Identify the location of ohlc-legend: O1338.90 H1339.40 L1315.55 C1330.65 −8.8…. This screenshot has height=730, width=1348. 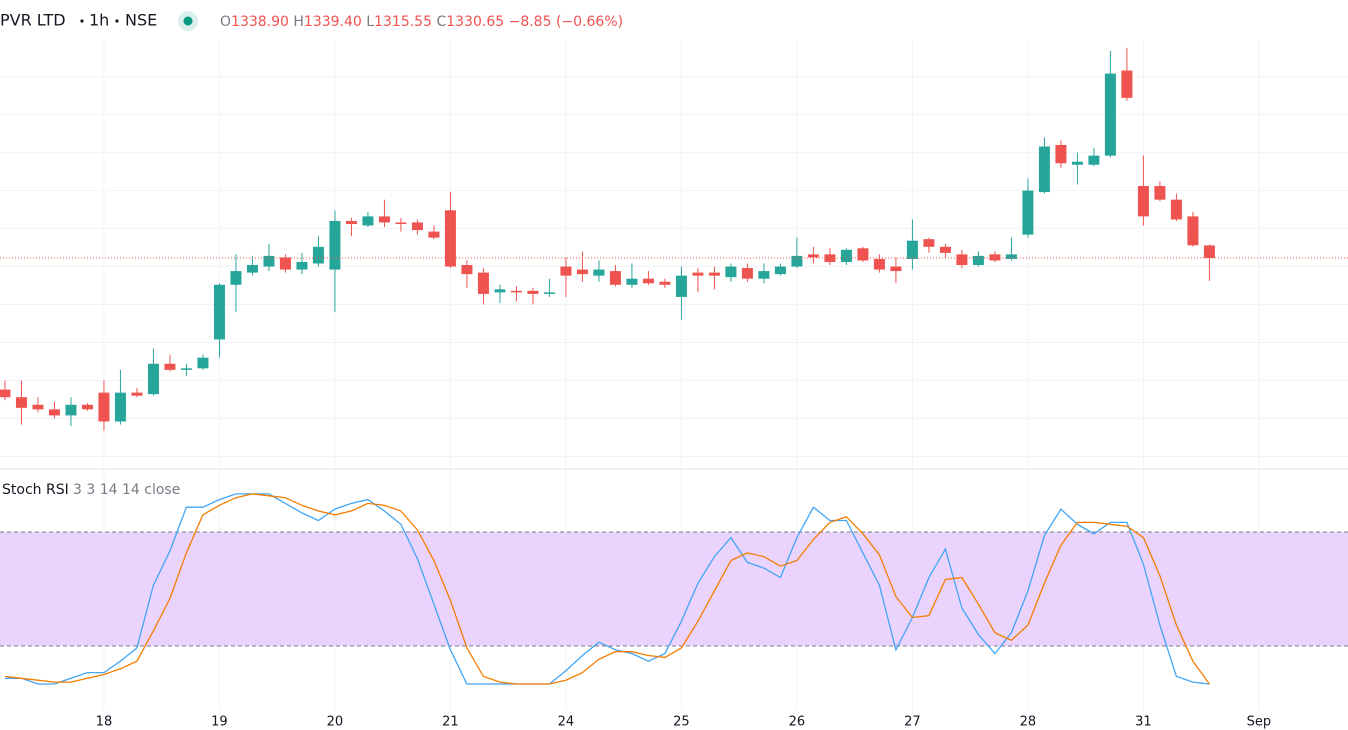
(421, 22).